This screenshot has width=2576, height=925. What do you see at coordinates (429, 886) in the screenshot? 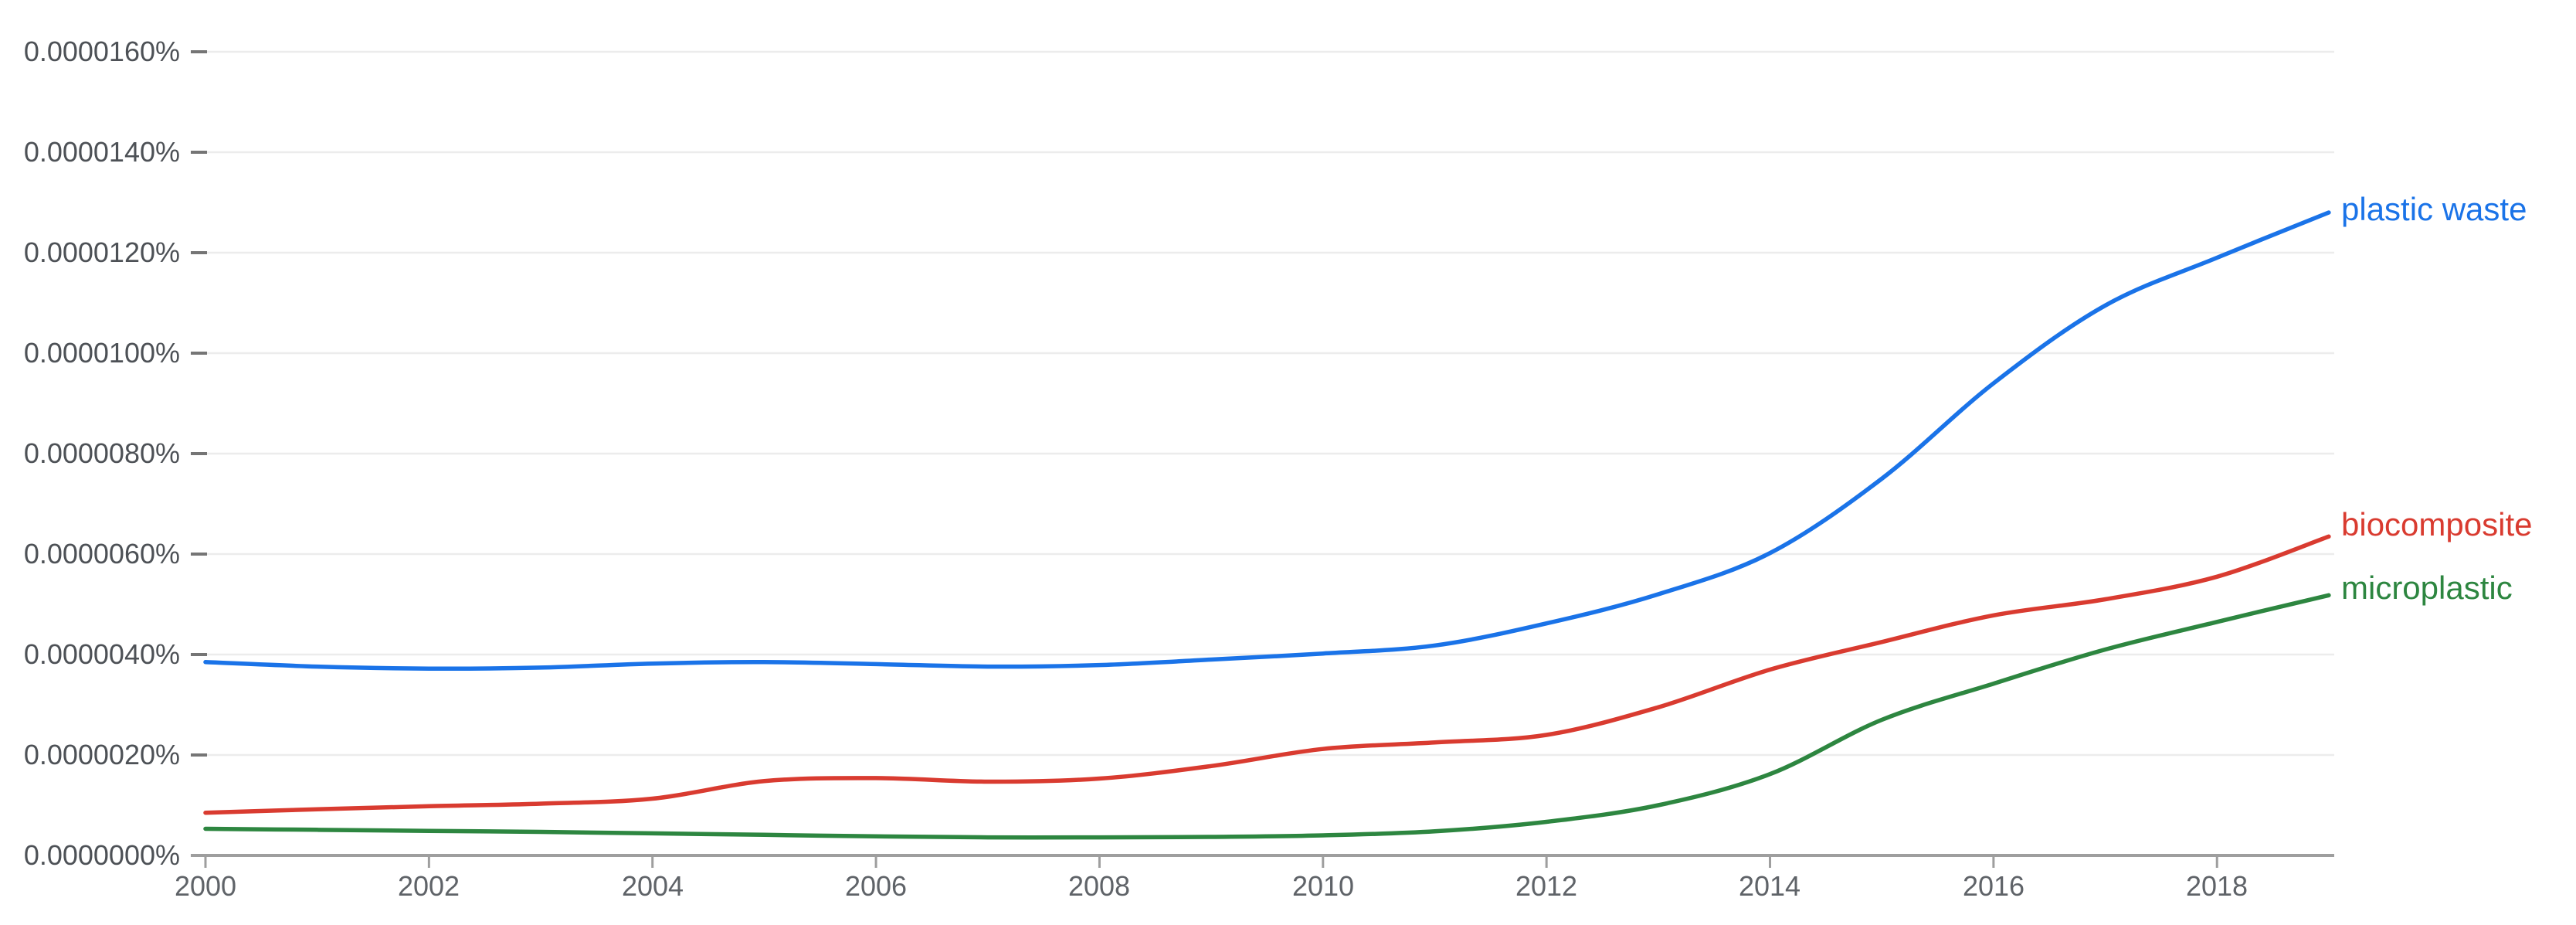
I see `x-tick-label: 2002` at bounding box center [429, 886].